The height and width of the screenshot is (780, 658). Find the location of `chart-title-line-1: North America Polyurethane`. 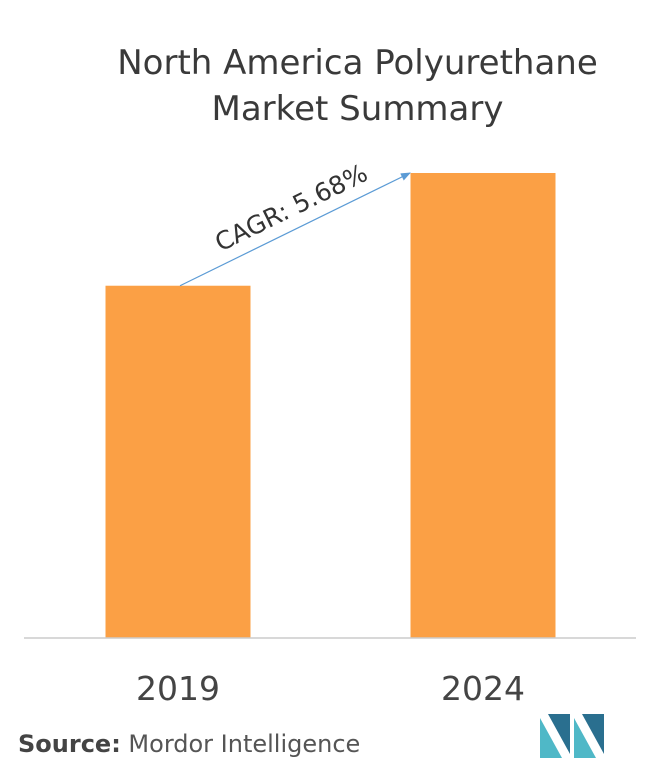

chart-title-line-1: North America Polyurethane is located at coordinates (357, 63).